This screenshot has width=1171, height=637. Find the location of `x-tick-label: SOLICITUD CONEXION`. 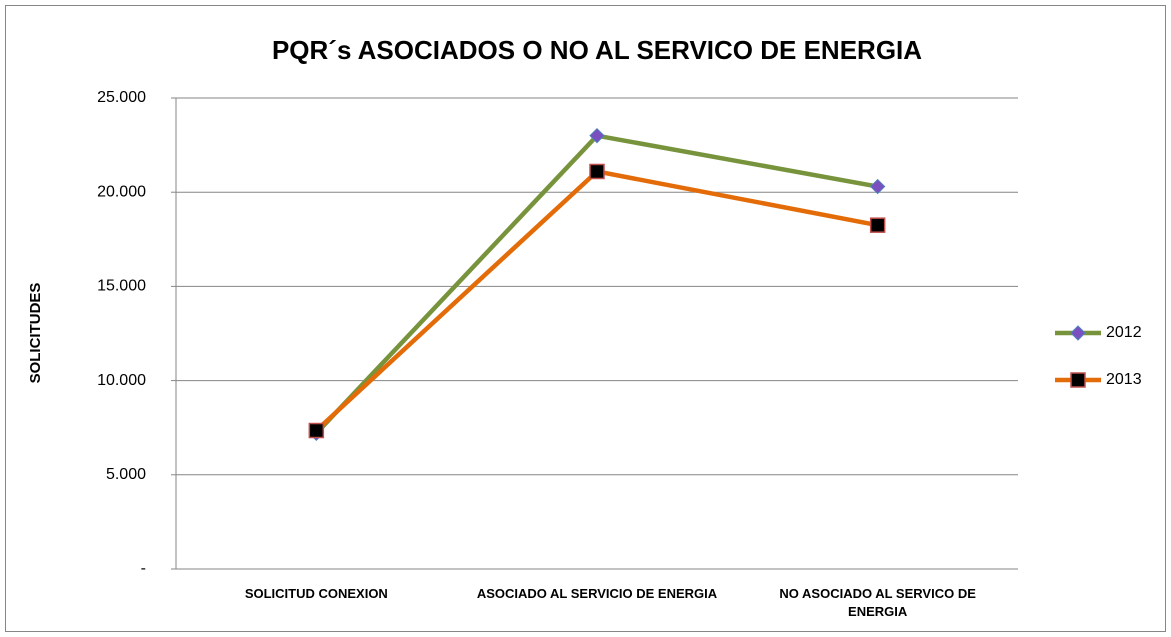

x-tick-label: SOLICITUD CONEXION is located at coordinates (316, 593).